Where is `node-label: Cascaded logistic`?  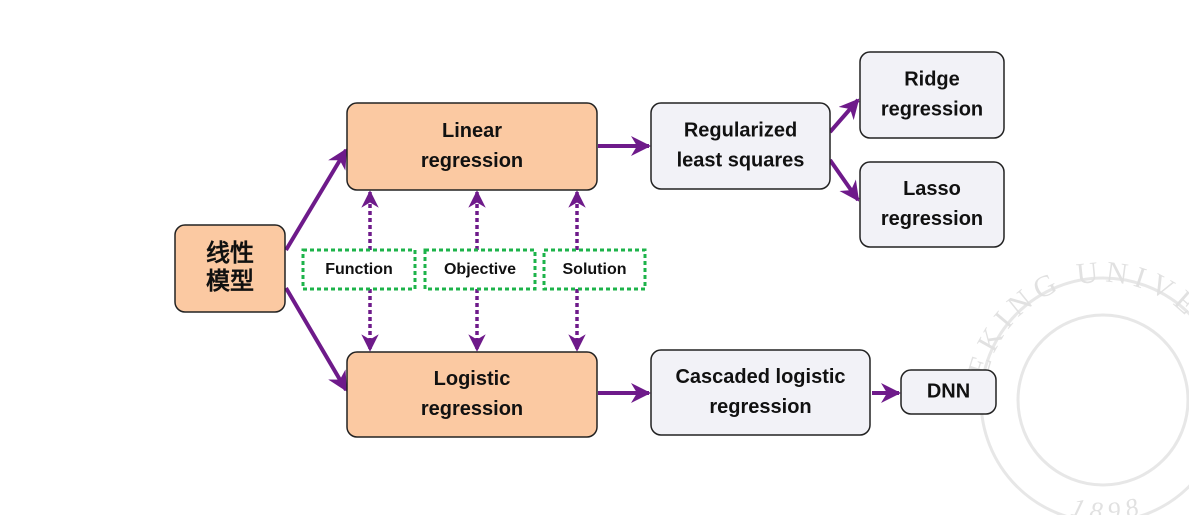
node-label: Cascaded logistic is located at coordinates (760, 377).